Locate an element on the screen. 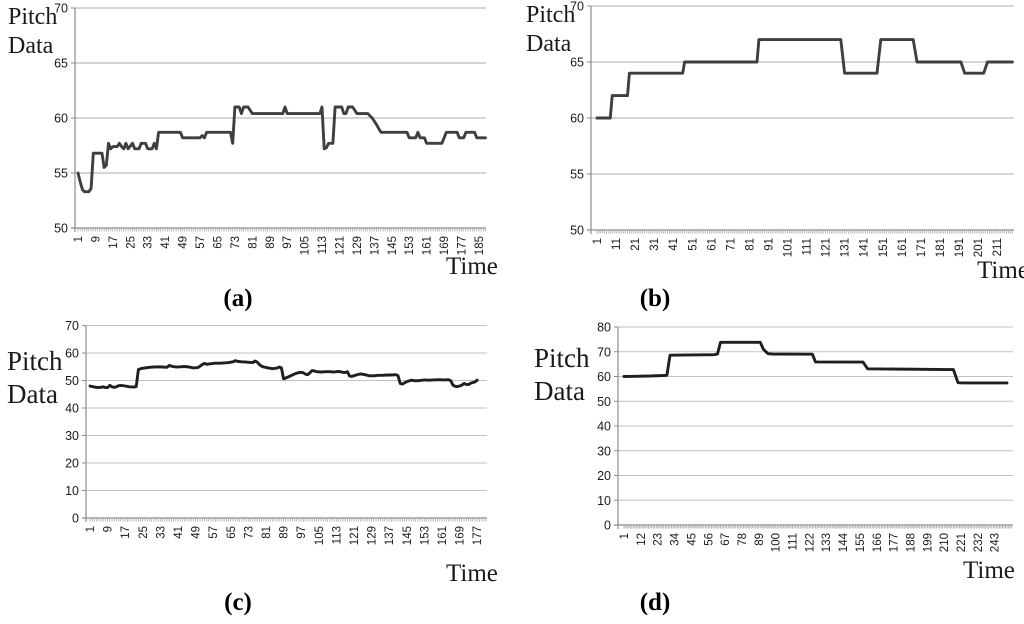 The height and width of the screenshot is (624, 1024). x-tick-label: 199 is located at coordinates (928, 542).